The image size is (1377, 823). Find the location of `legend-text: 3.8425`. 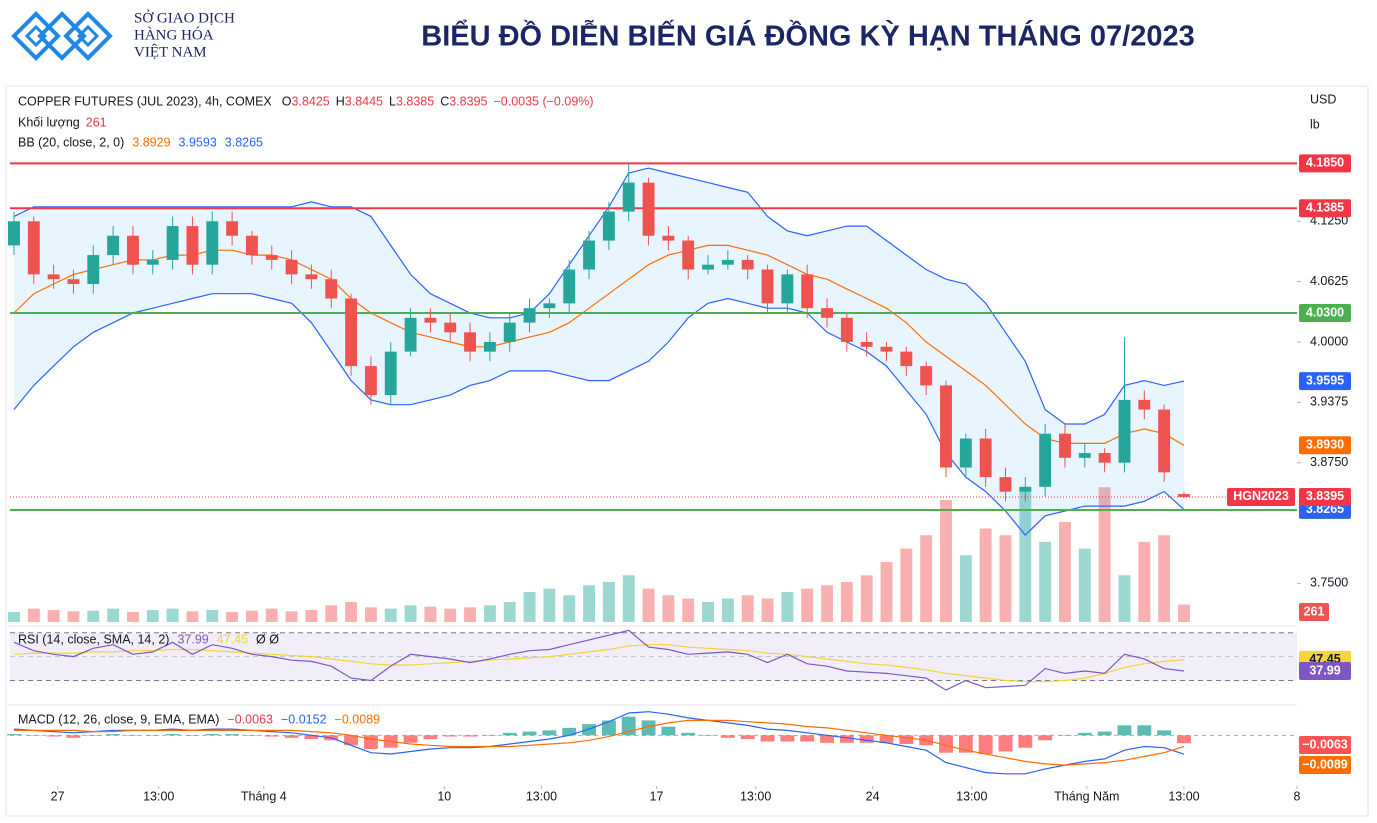

legend-text: 3.8425 is located at coordinates (311, 101).